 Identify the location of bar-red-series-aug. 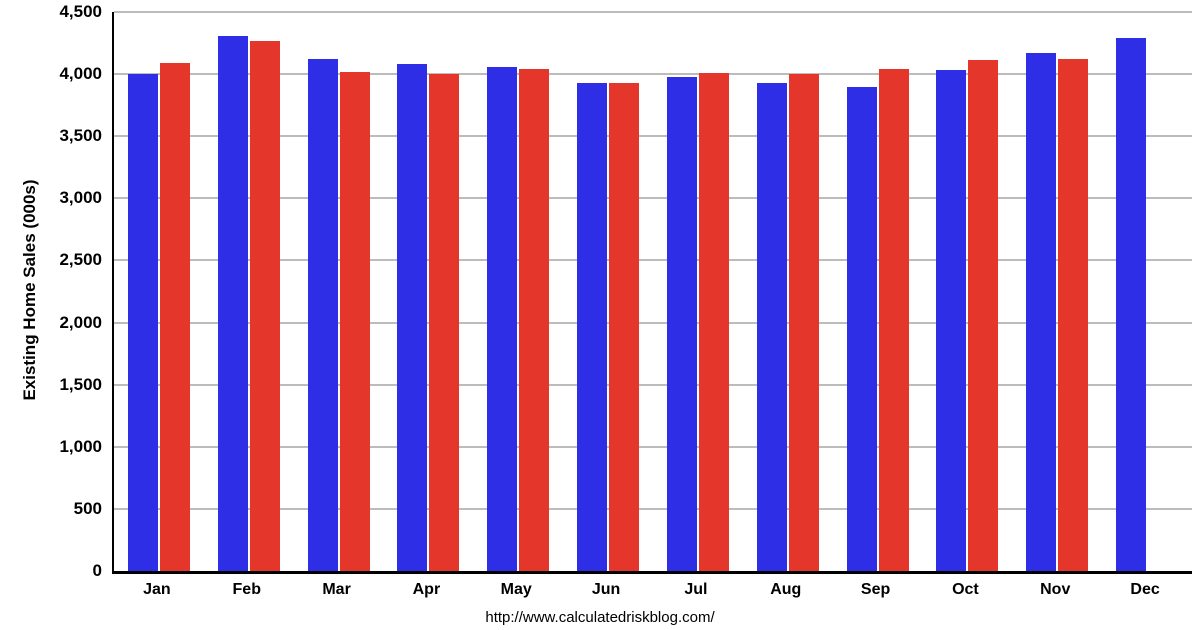
(803, 322).